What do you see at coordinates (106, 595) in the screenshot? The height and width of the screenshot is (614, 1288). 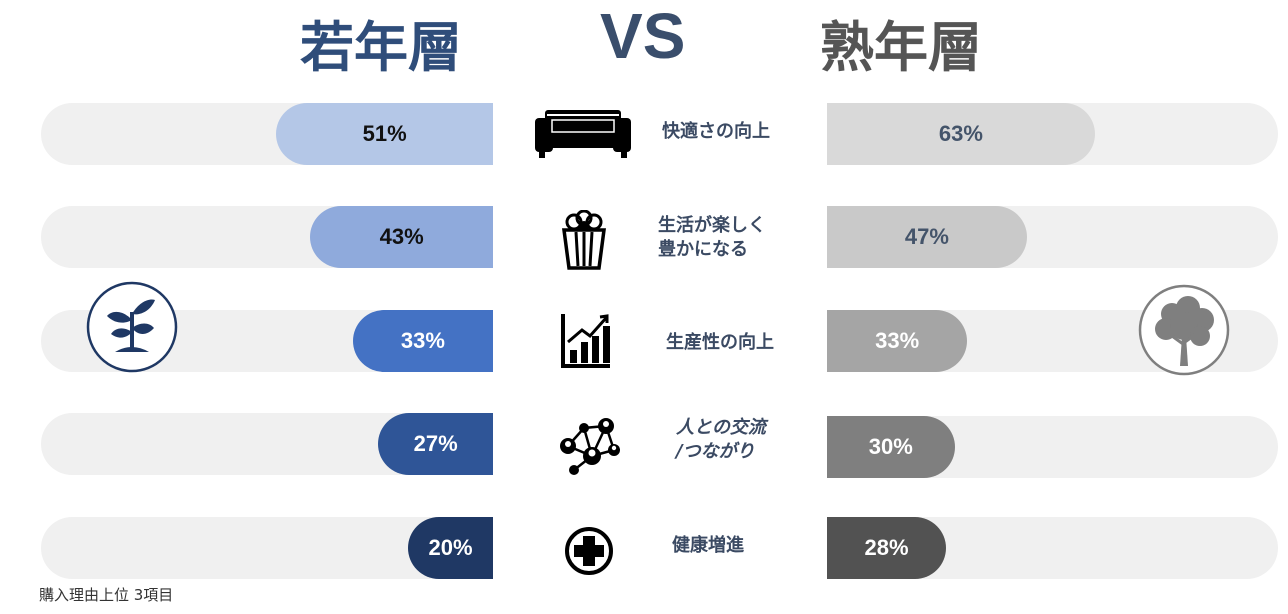 I see `chart-caption: 購入理由上位 3項目` at bounding box center [106, 595].